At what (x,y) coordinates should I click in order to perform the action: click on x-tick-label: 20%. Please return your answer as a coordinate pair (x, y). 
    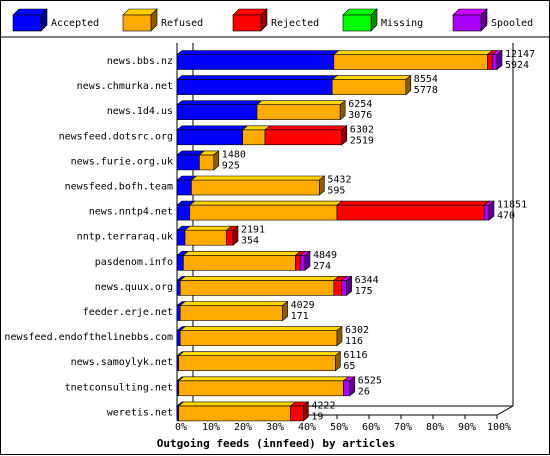
    Looking at the image, I should click on (243, 427).